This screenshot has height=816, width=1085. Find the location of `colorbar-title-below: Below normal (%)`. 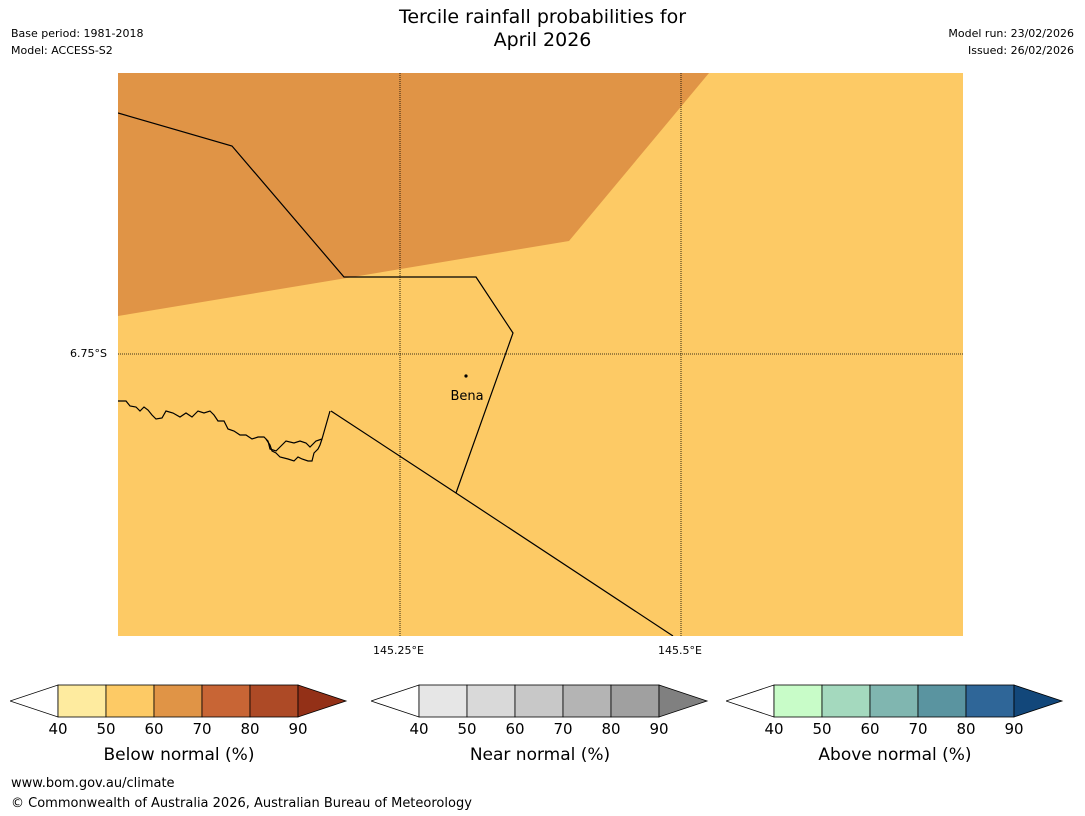

colorbar-title-below: Below normal (%) is located at coordinates (179, 755).